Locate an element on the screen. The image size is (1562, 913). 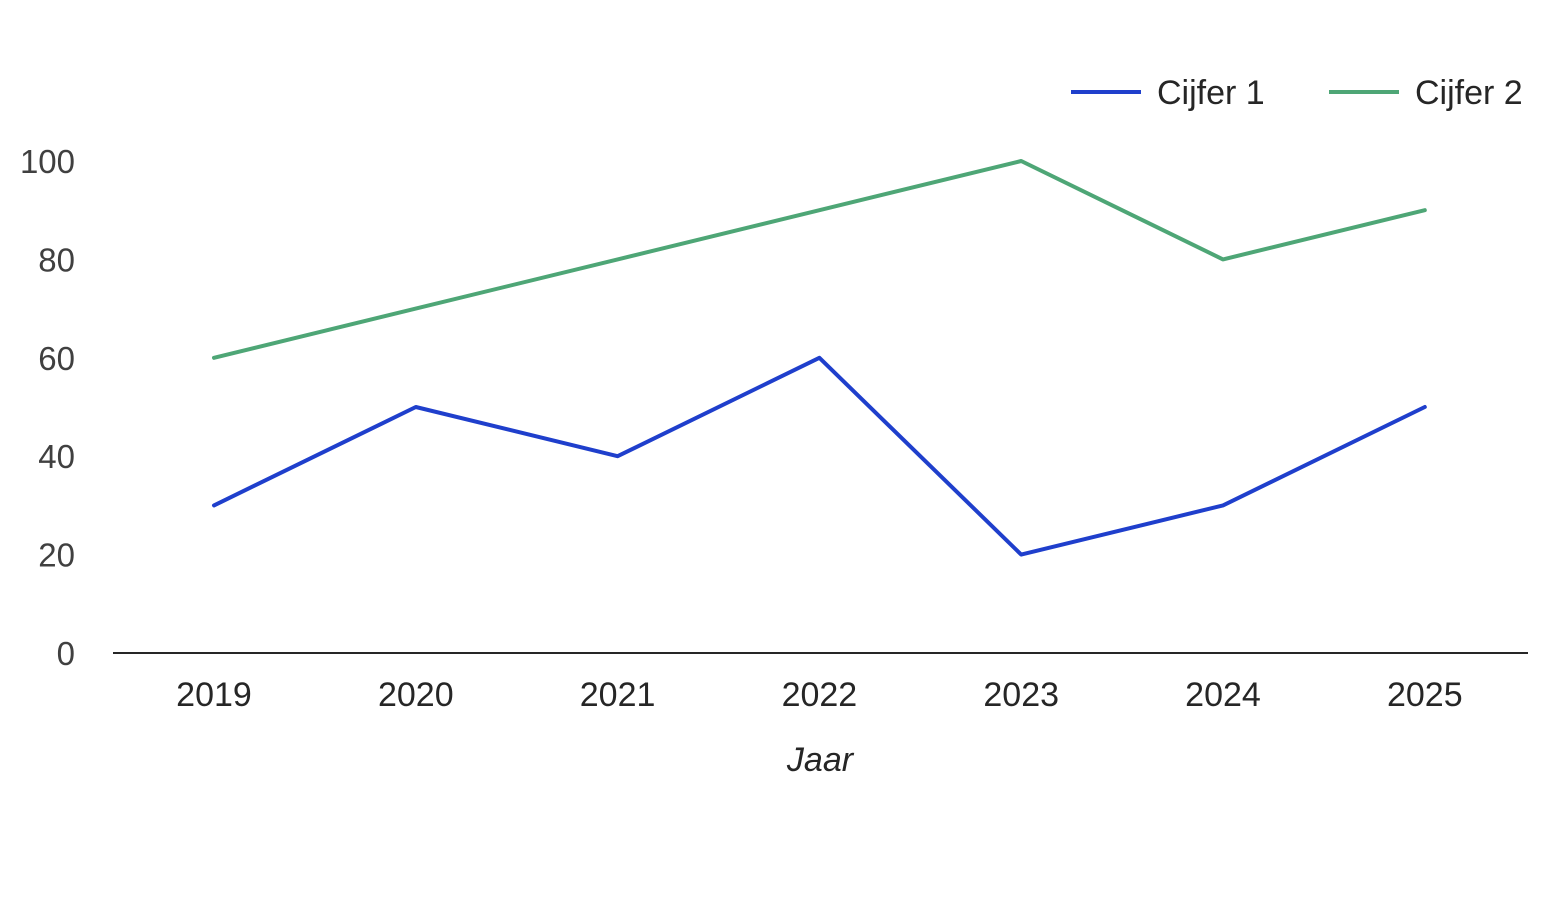
y-tick-label: 20 is located at coordinates (56, 555).